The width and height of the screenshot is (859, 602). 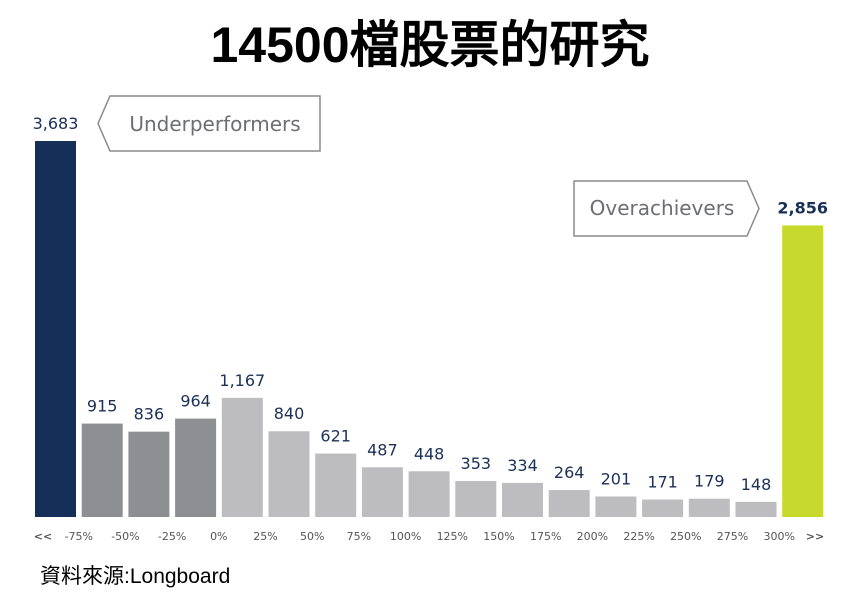 What do you see at coordinates (732, 536) in the screenshot?
I see `x-tick-label: 275%` at bounding box center [732, 536].